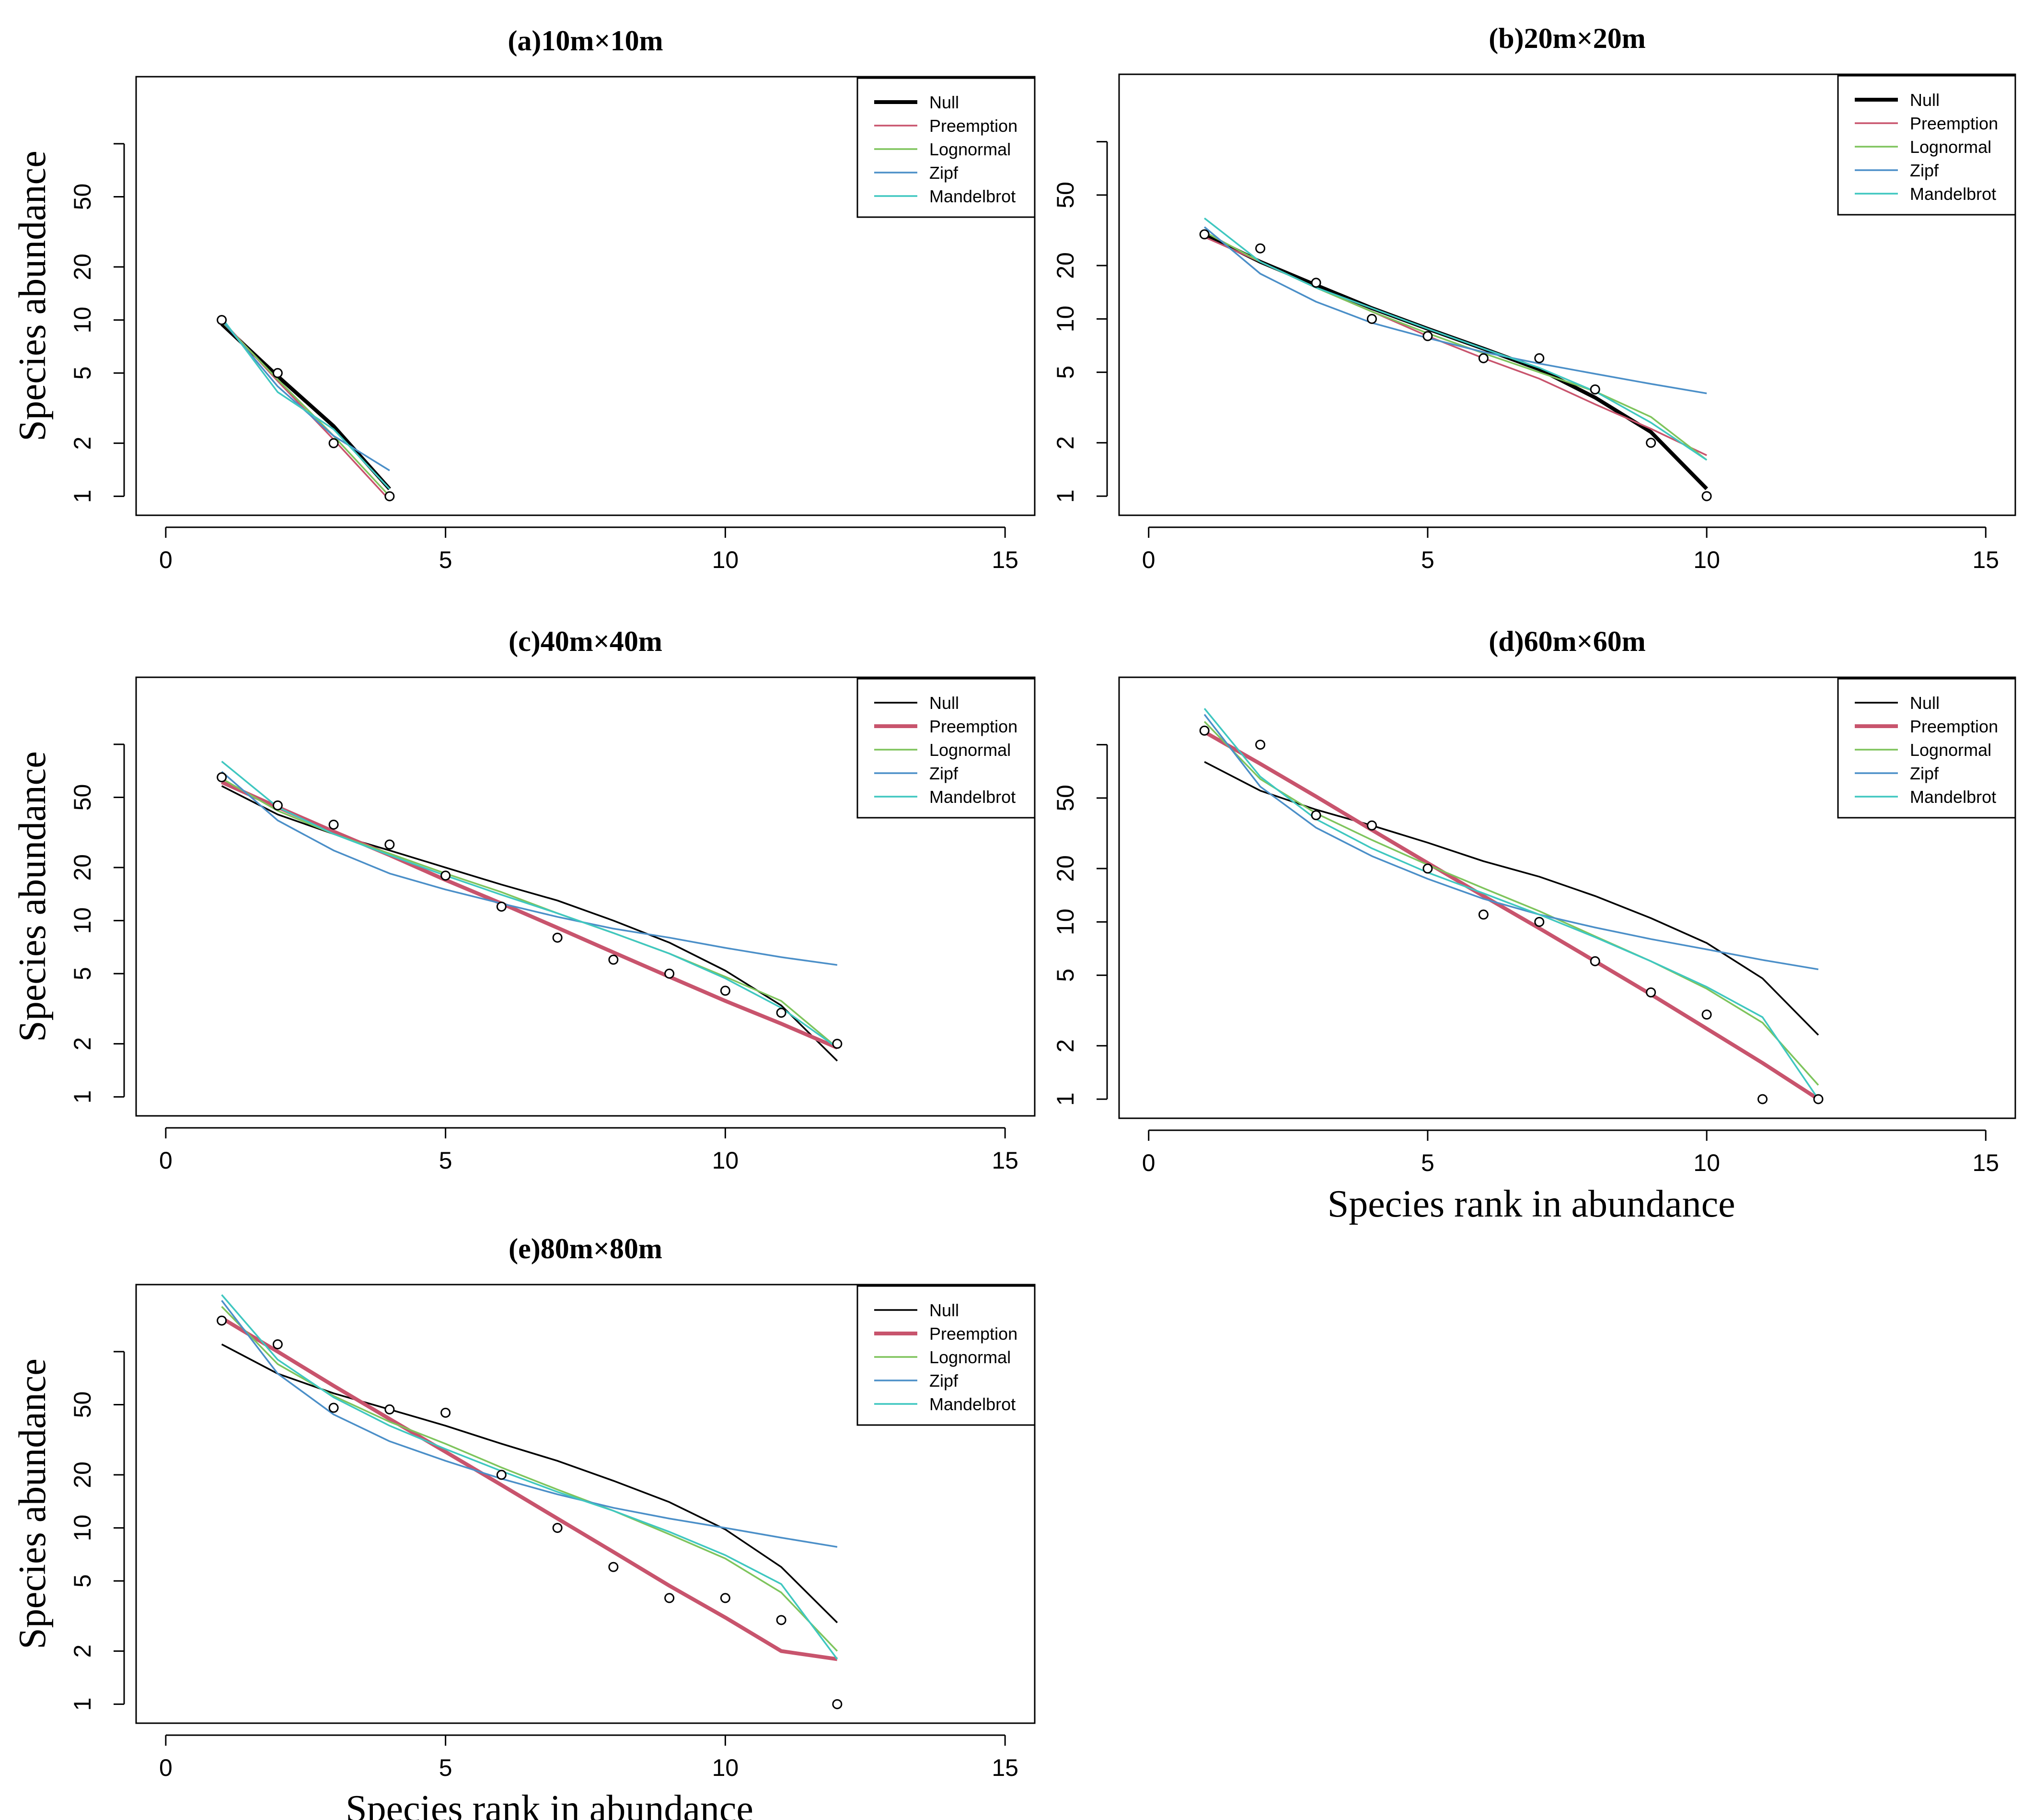 The width and height of the screenshot is (2034, 1820). I want to click on chart-title: (c)40m×40m, so click(585, 641).